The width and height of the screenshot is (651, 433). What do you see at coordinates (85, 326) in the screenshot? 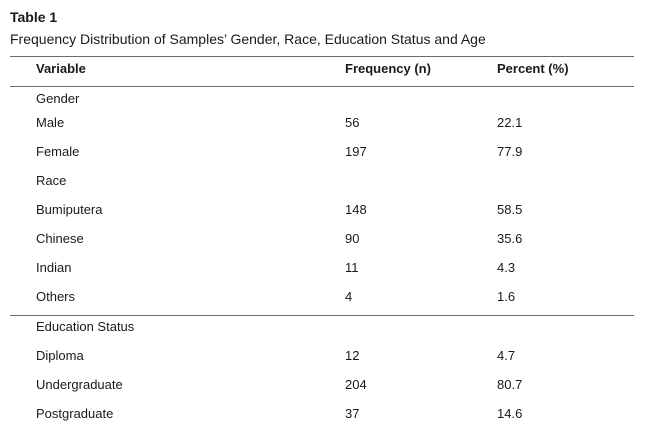
I see `cell-variable: Education Status` at bounding box center [85, 326].